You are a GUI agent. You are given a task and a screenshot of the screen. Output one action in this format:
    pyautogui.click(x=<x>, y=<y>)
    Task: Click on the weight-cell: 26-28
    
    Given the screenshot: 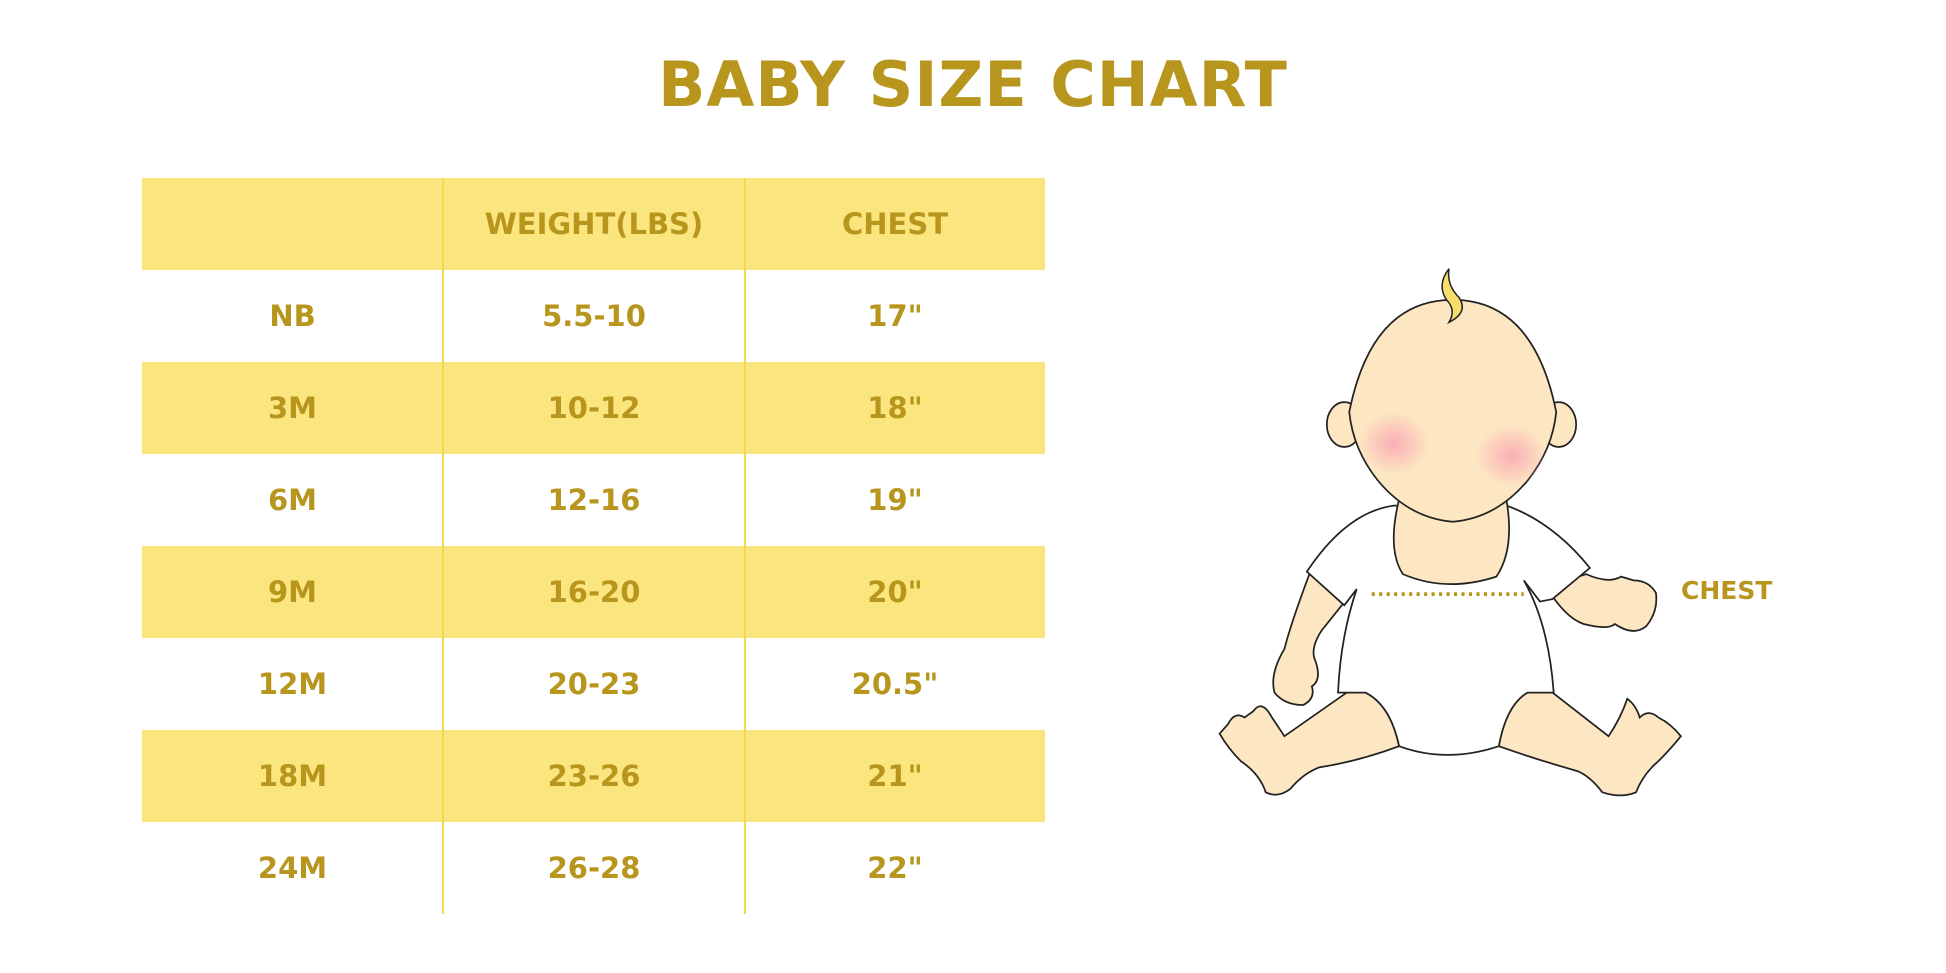 What is the action you would take?
    pyautogui.click(x=594, y=868)
    